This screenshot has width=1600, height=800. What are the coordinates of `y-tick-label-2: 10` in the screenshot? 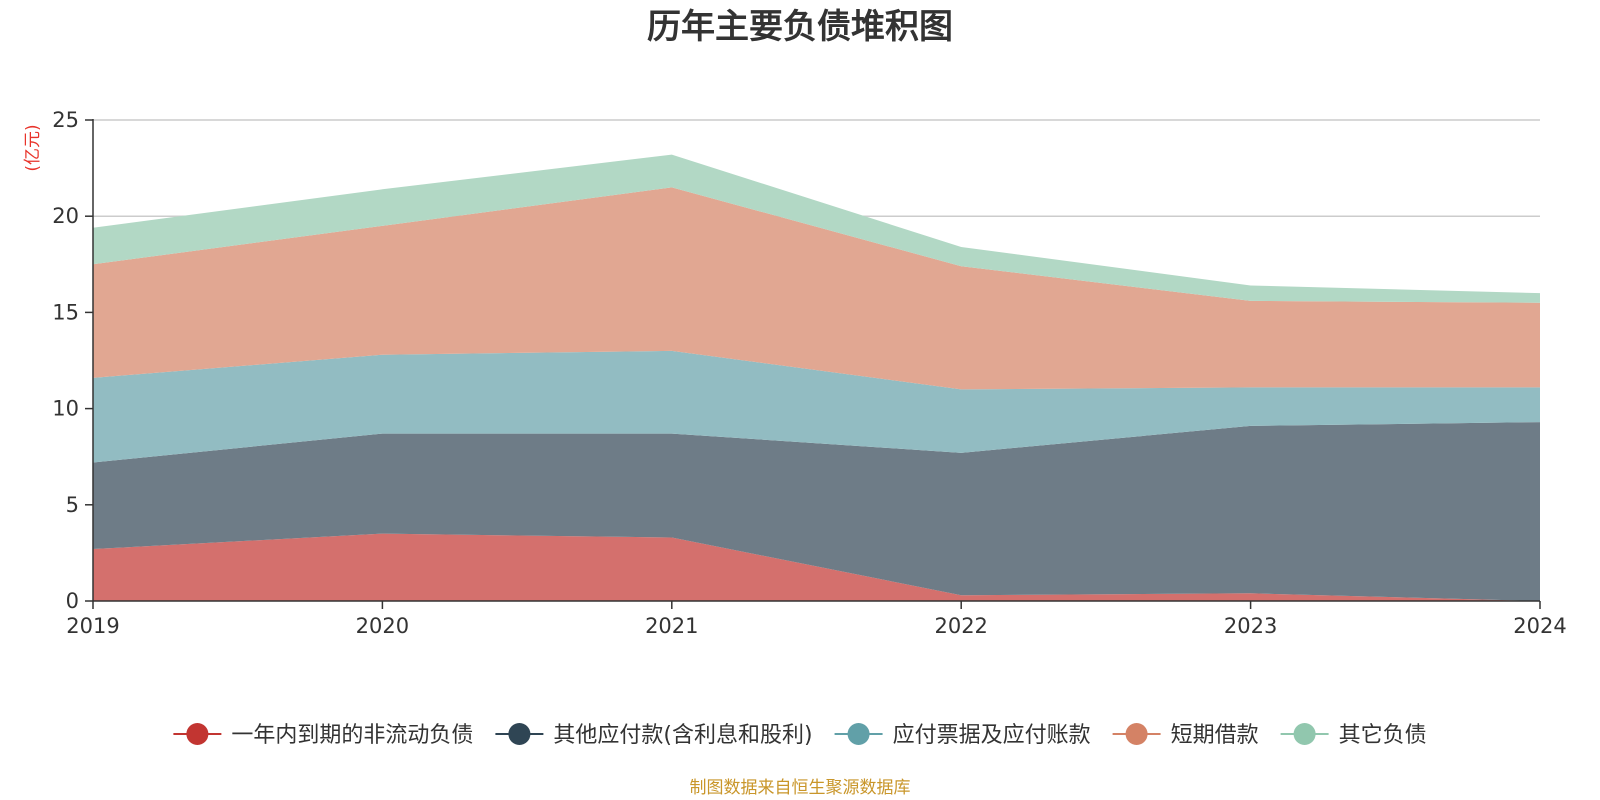 It's located at (65, 409).